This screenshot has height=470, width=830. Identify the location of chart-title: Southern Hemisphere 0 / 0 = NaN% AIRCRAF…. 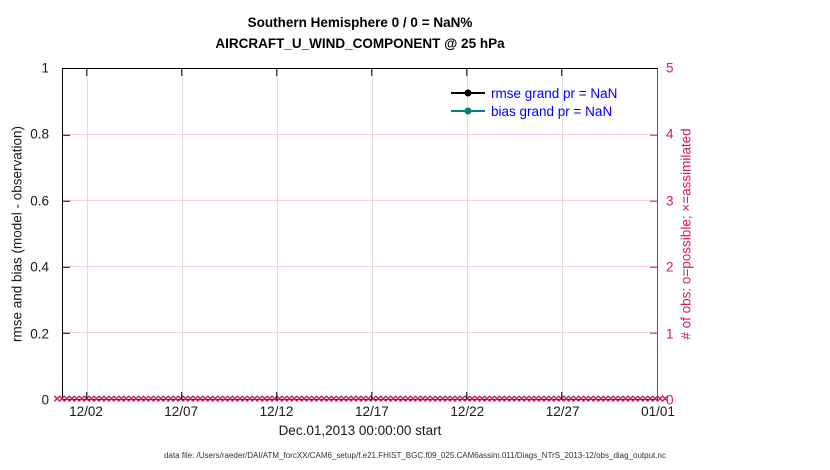
(360, 33).